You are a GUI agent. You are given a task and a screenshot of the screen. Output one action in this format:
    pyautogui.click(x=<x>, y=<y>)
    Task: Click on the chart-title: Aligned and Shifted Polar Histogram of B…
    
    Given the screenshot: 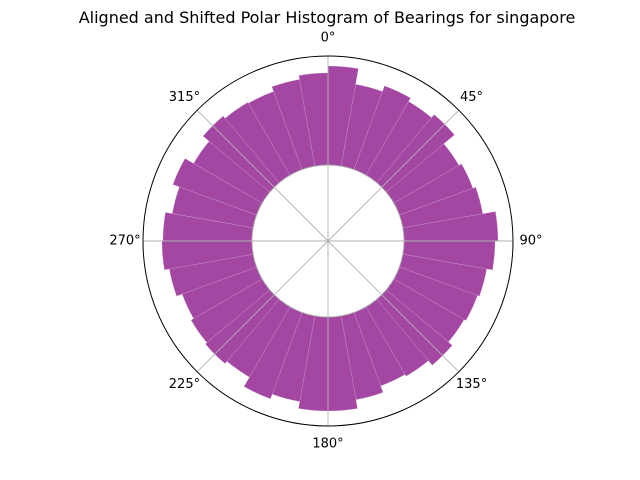 What is the action you would take?
    pyautogui.click(x=327, y=17)
    